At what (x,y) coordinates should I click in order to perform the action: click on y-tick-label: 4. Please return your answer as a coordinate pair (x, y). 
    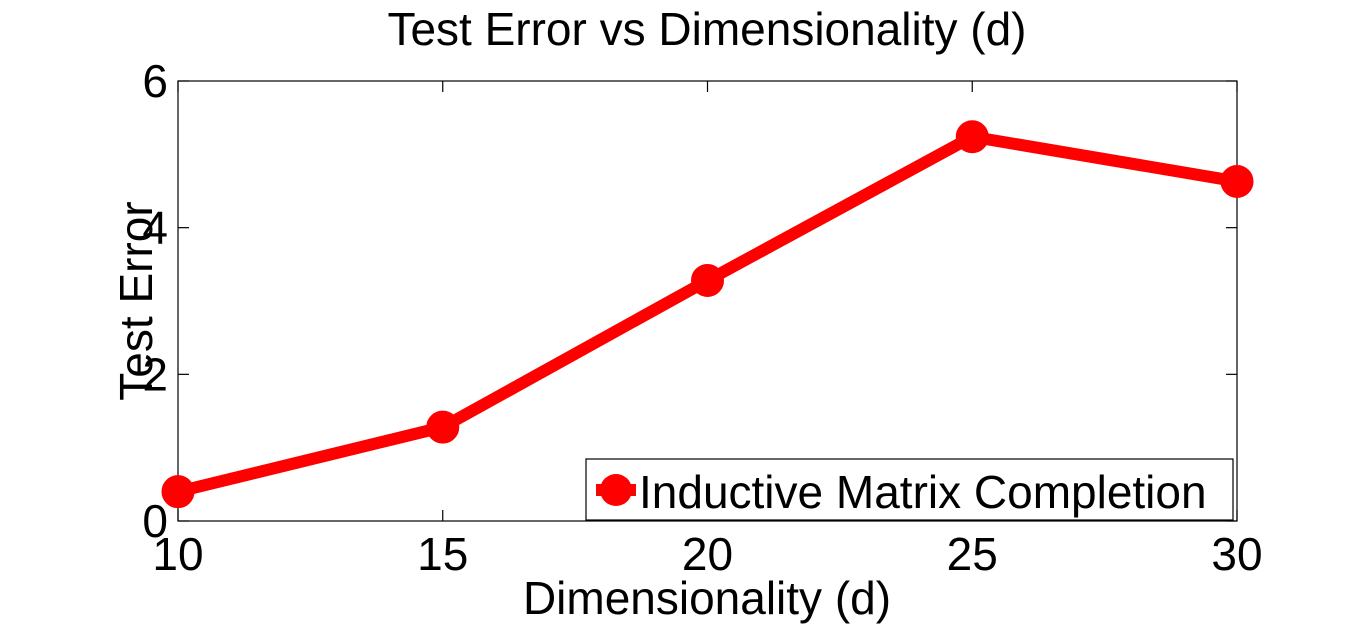
    Looking at the image, I should click on (155, 228).